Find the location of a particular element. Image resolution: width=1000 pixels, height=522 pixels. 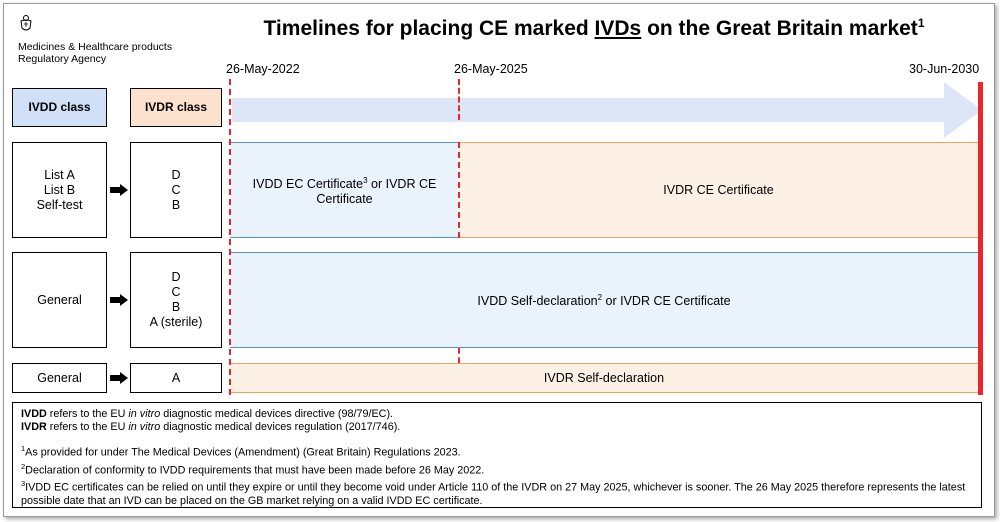

royal-crest-icon is located at coordinates (26, 23).